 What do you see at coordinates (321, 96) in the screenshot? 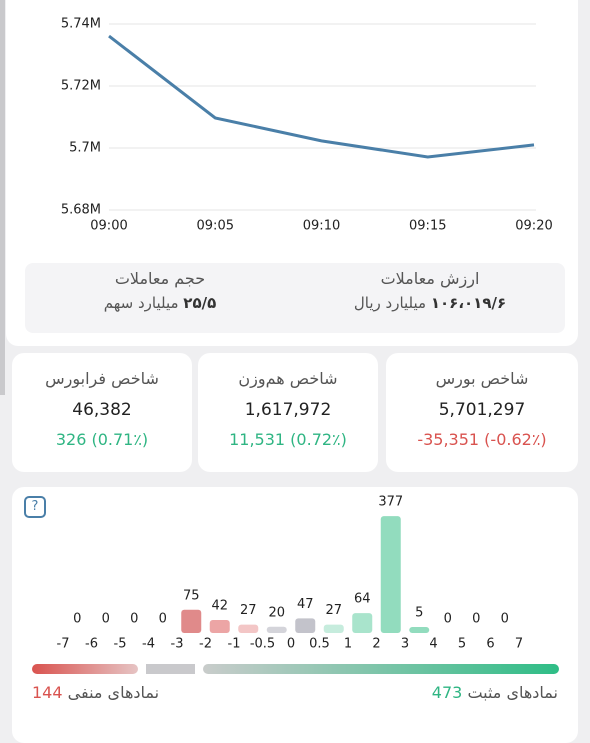
I see `line-series` at bounding box center [321, 96].